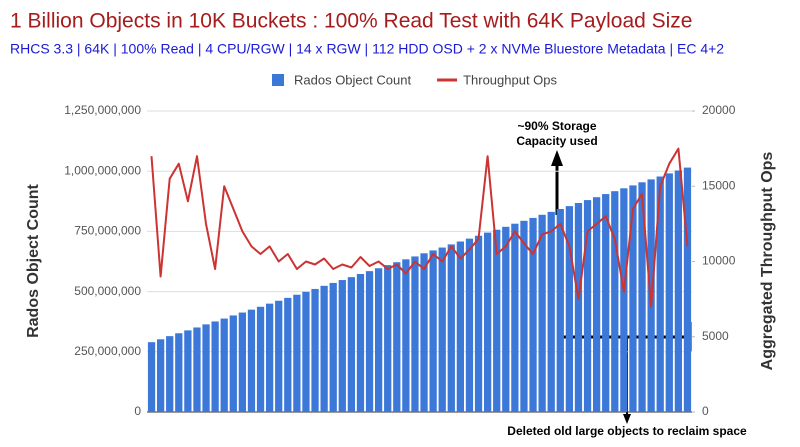 This screenshot has height=447, width=800. Describe the element at coordinates (556, 141) in the screenshot. I see `annotation: Capacity used` at that location.